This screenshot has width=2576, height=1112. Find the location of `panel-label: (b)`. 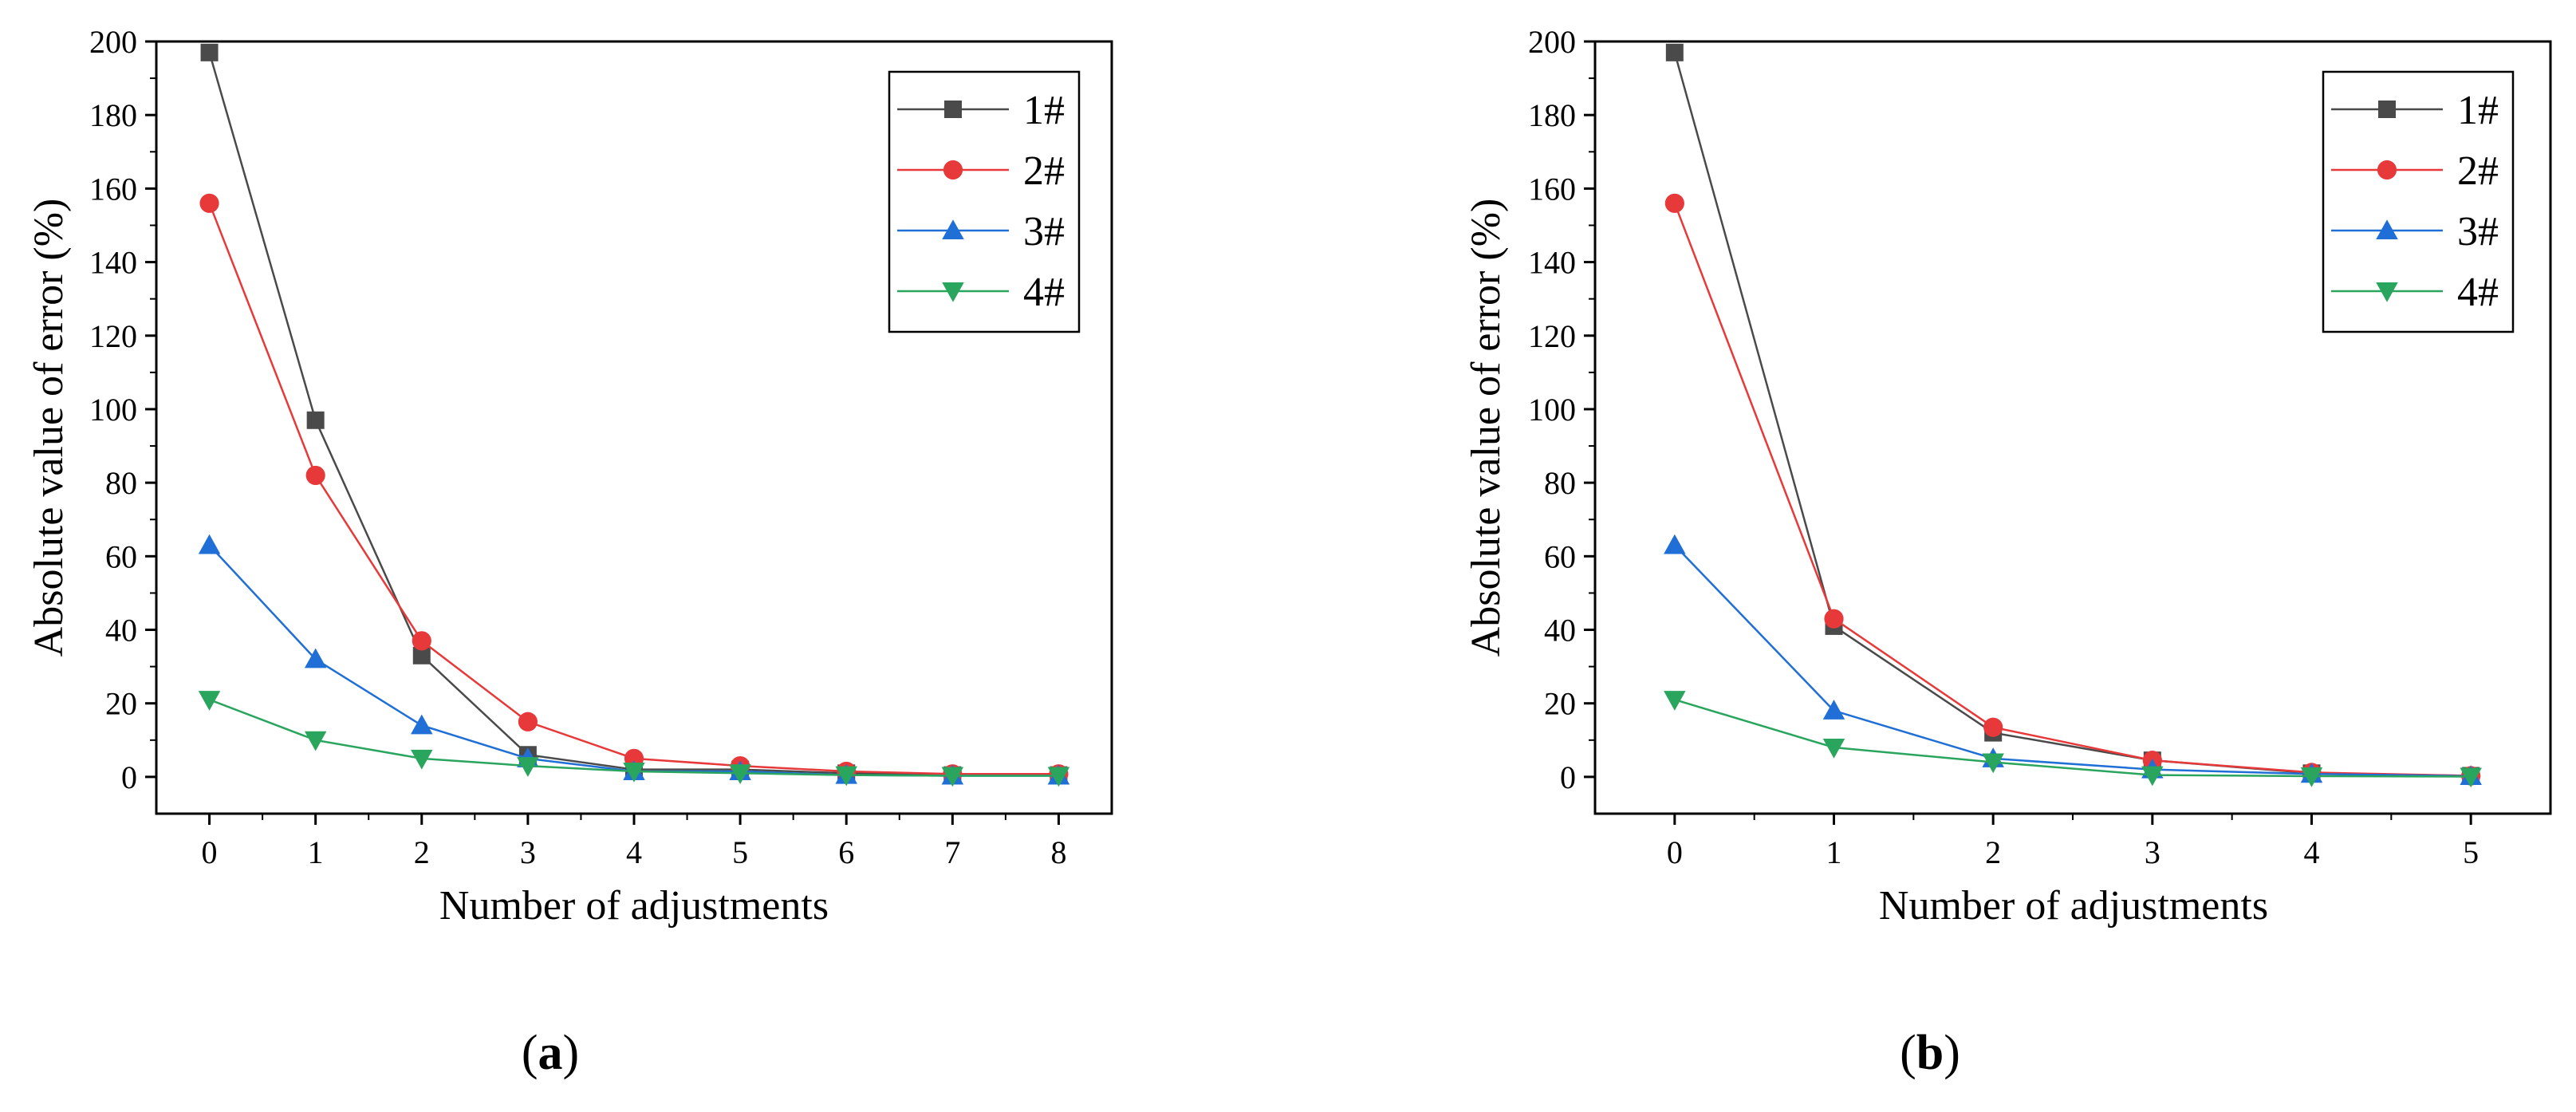

panel-label: (b) is located at coordinates (1930, 1053).